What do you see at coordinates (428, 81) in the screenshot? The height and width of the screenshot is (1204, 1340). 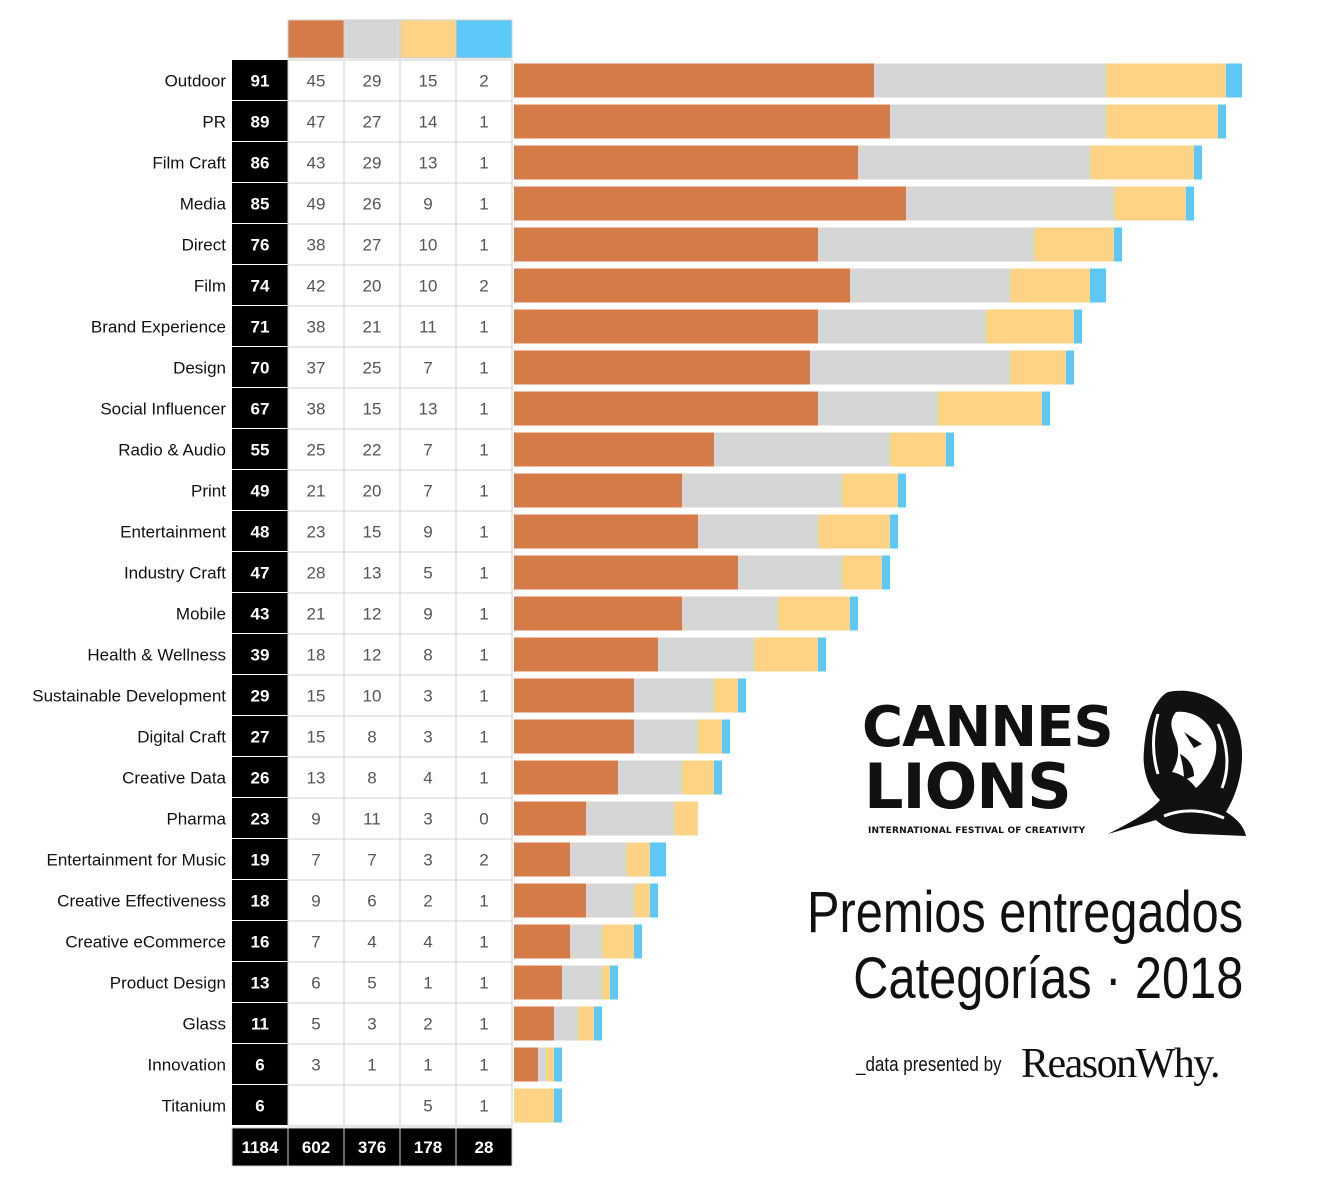 I see `cell-value-bronze: 15` at bounding box center [428, 81].